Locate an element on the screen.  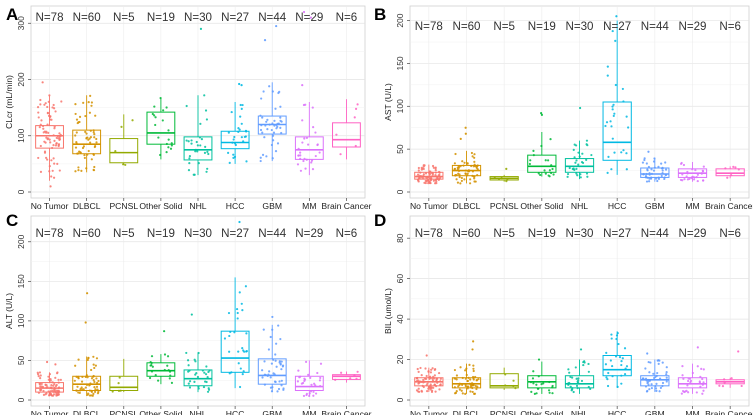
n-label: N=78 is located at coordinates (50, 233).